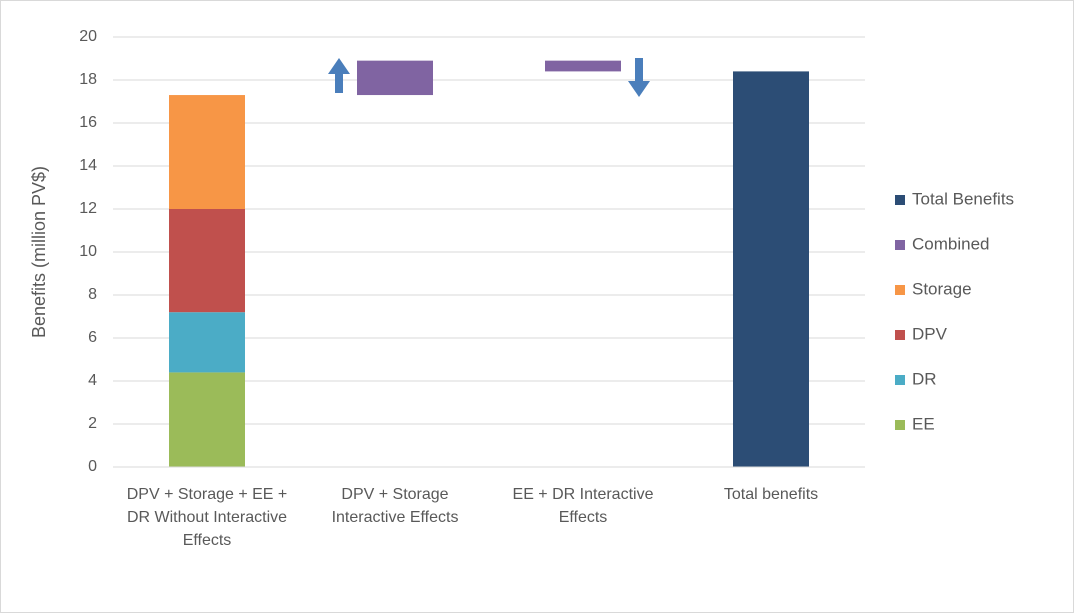  I want to click on x-tick-label: DPV + Storage Interactive Effects, so click(395, 506).